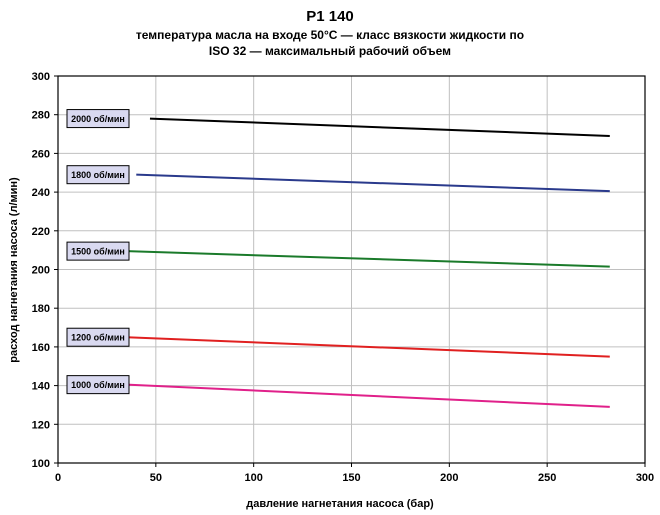  I want to click on x-tick-label: 0, so click(58, 478).